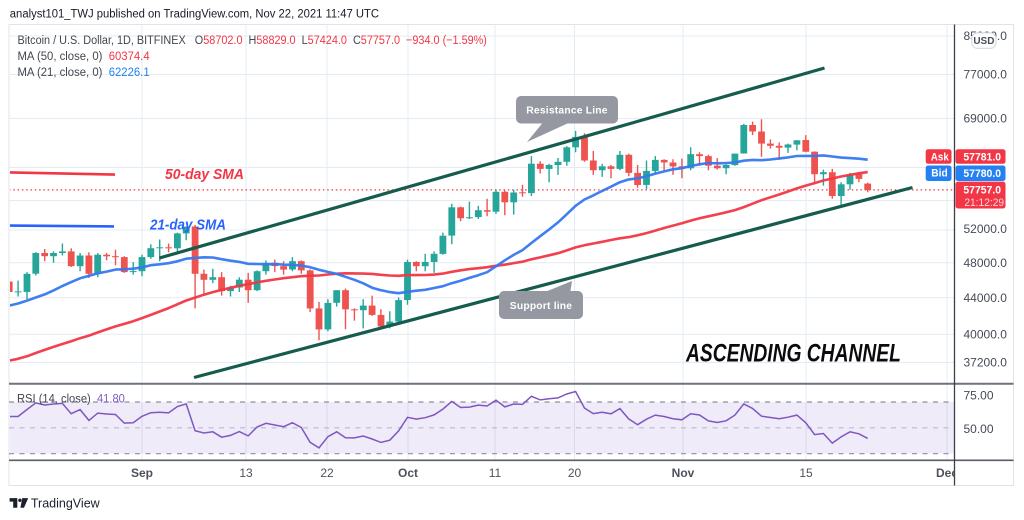  Describe the element at coordinates (408, 473) in the screenshot. I see `svg-text: Oct` at that location.